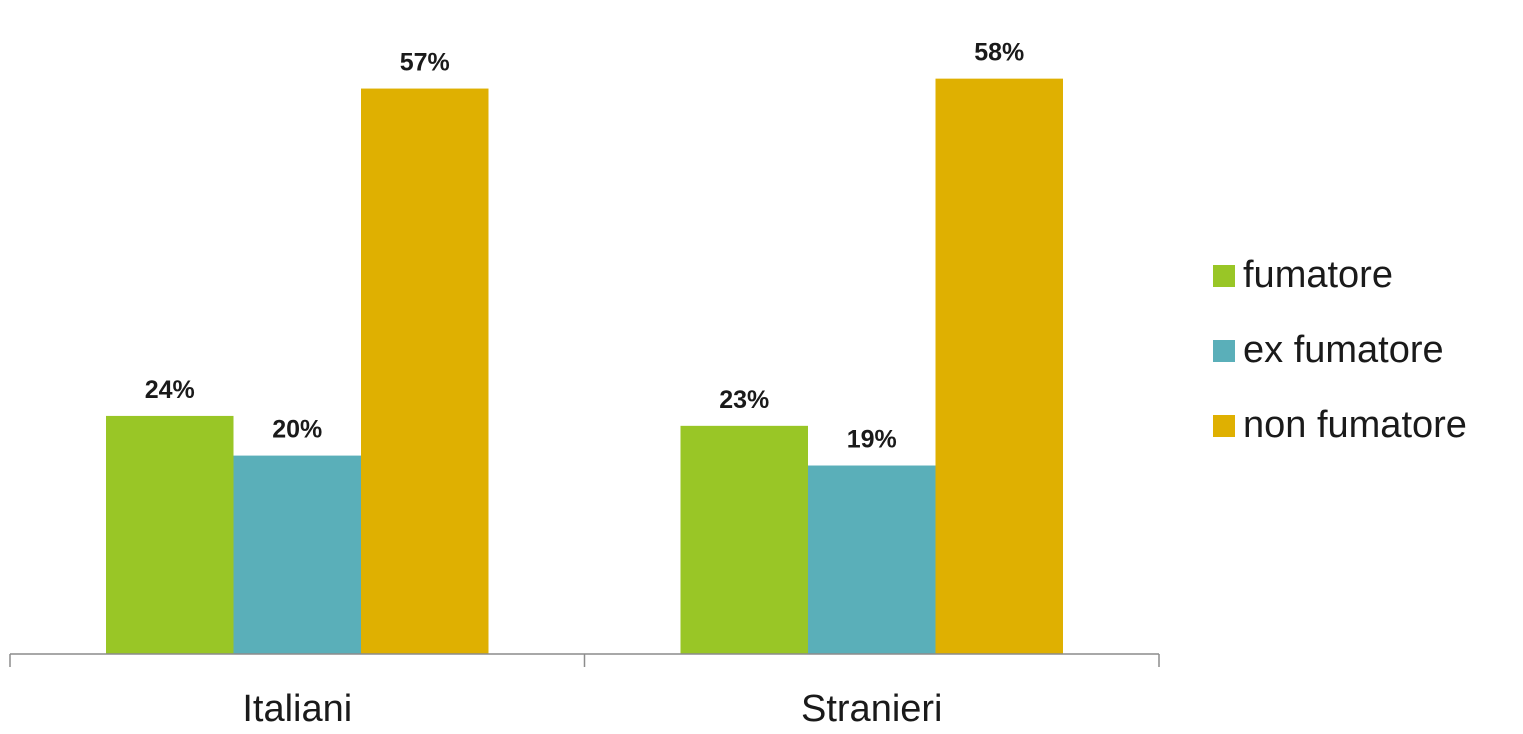  I want to click on bar-fumatore-stranieri, so click(744, 539).